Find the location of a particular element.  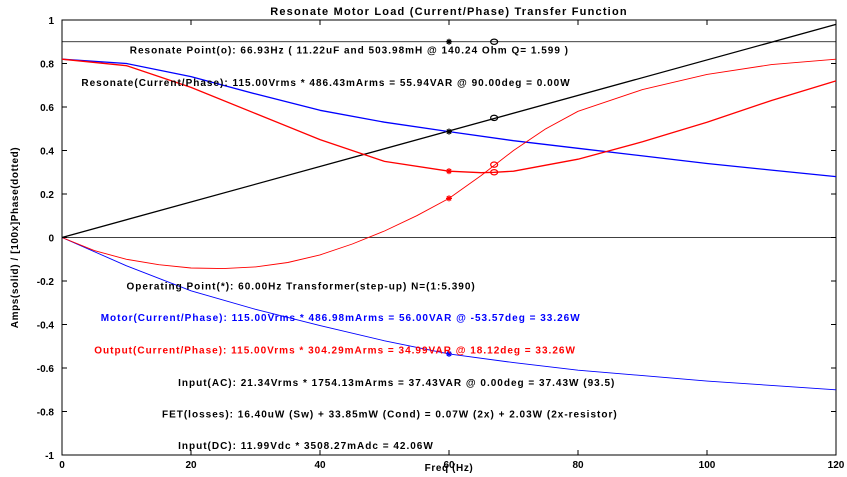

y-tick-label: 0.6 is located at coordinates (47, 108).